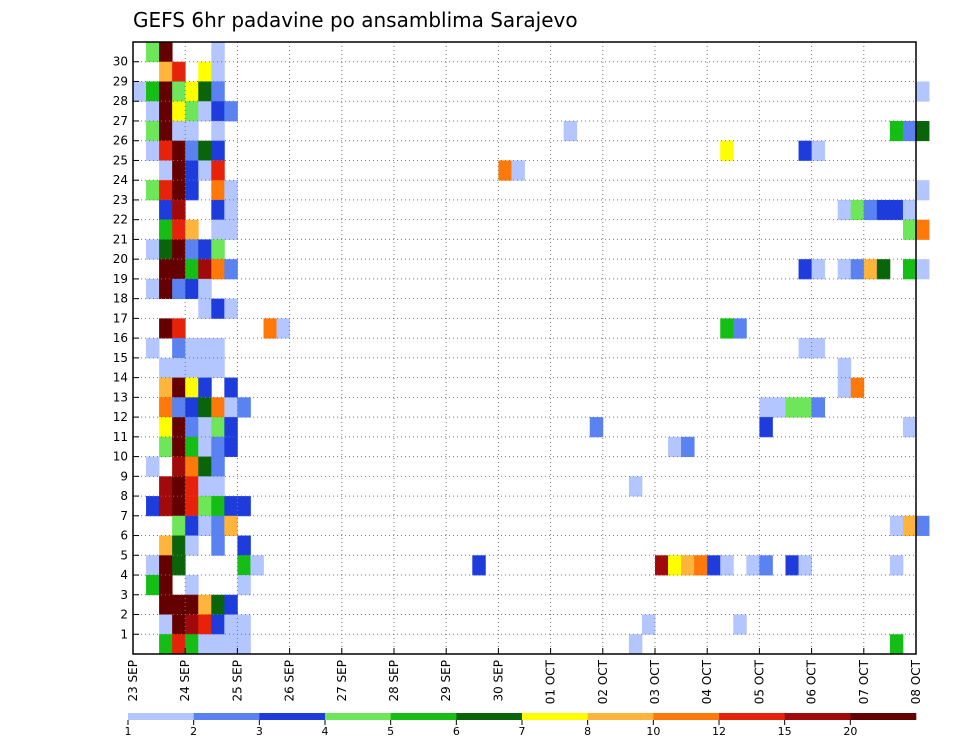 This screenshot has width=960, height=742. I want to click on y-tick-label: 23, so click(120, 200).